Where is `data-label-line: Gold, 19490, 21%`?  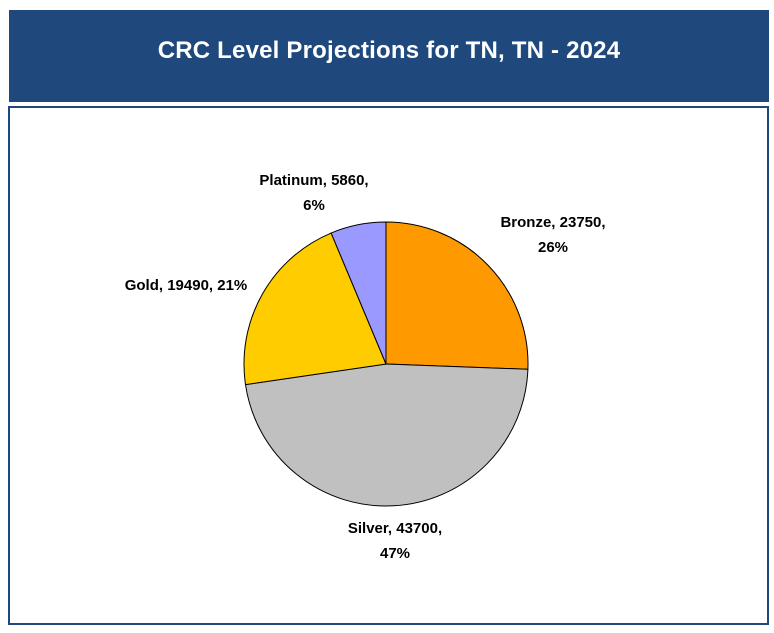
data-label-line: Gold, 19490, 21% is located at coordinates (186, 285).